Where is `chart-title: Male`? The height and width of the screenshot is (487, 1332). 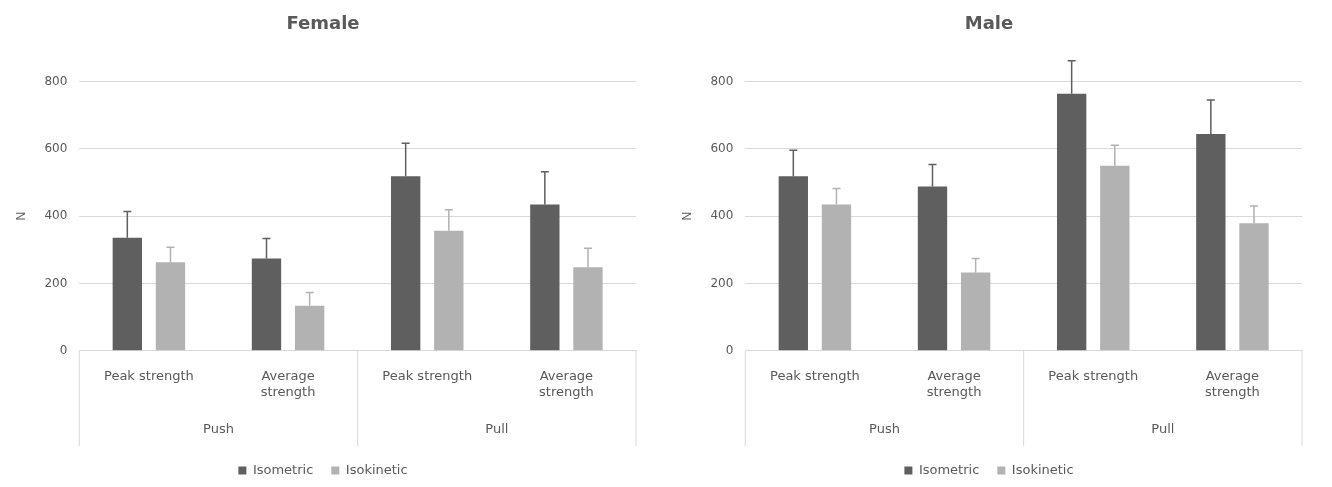
chart-title: Male is located at coordinates (989, 23).